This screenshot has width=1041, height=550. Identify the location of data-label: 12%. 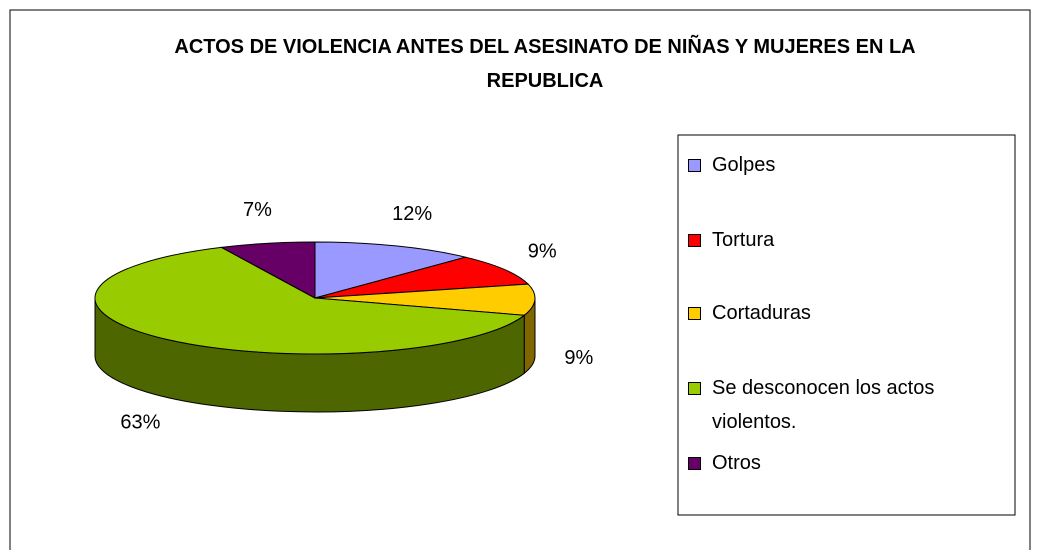
(412, 214).